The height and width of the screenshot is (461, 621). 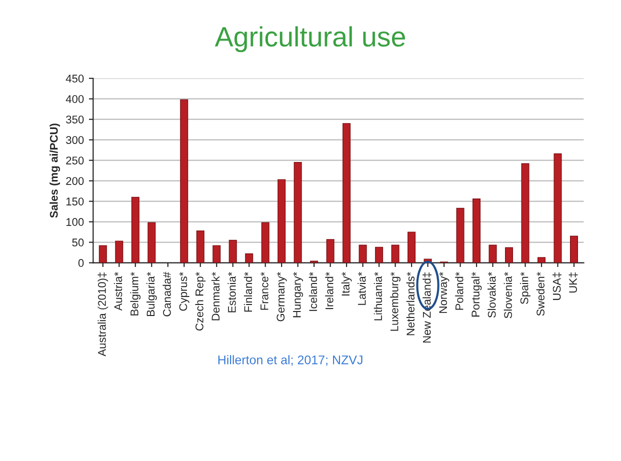 I want to click on y-tick-label: 250, so click(x=75, y=160).